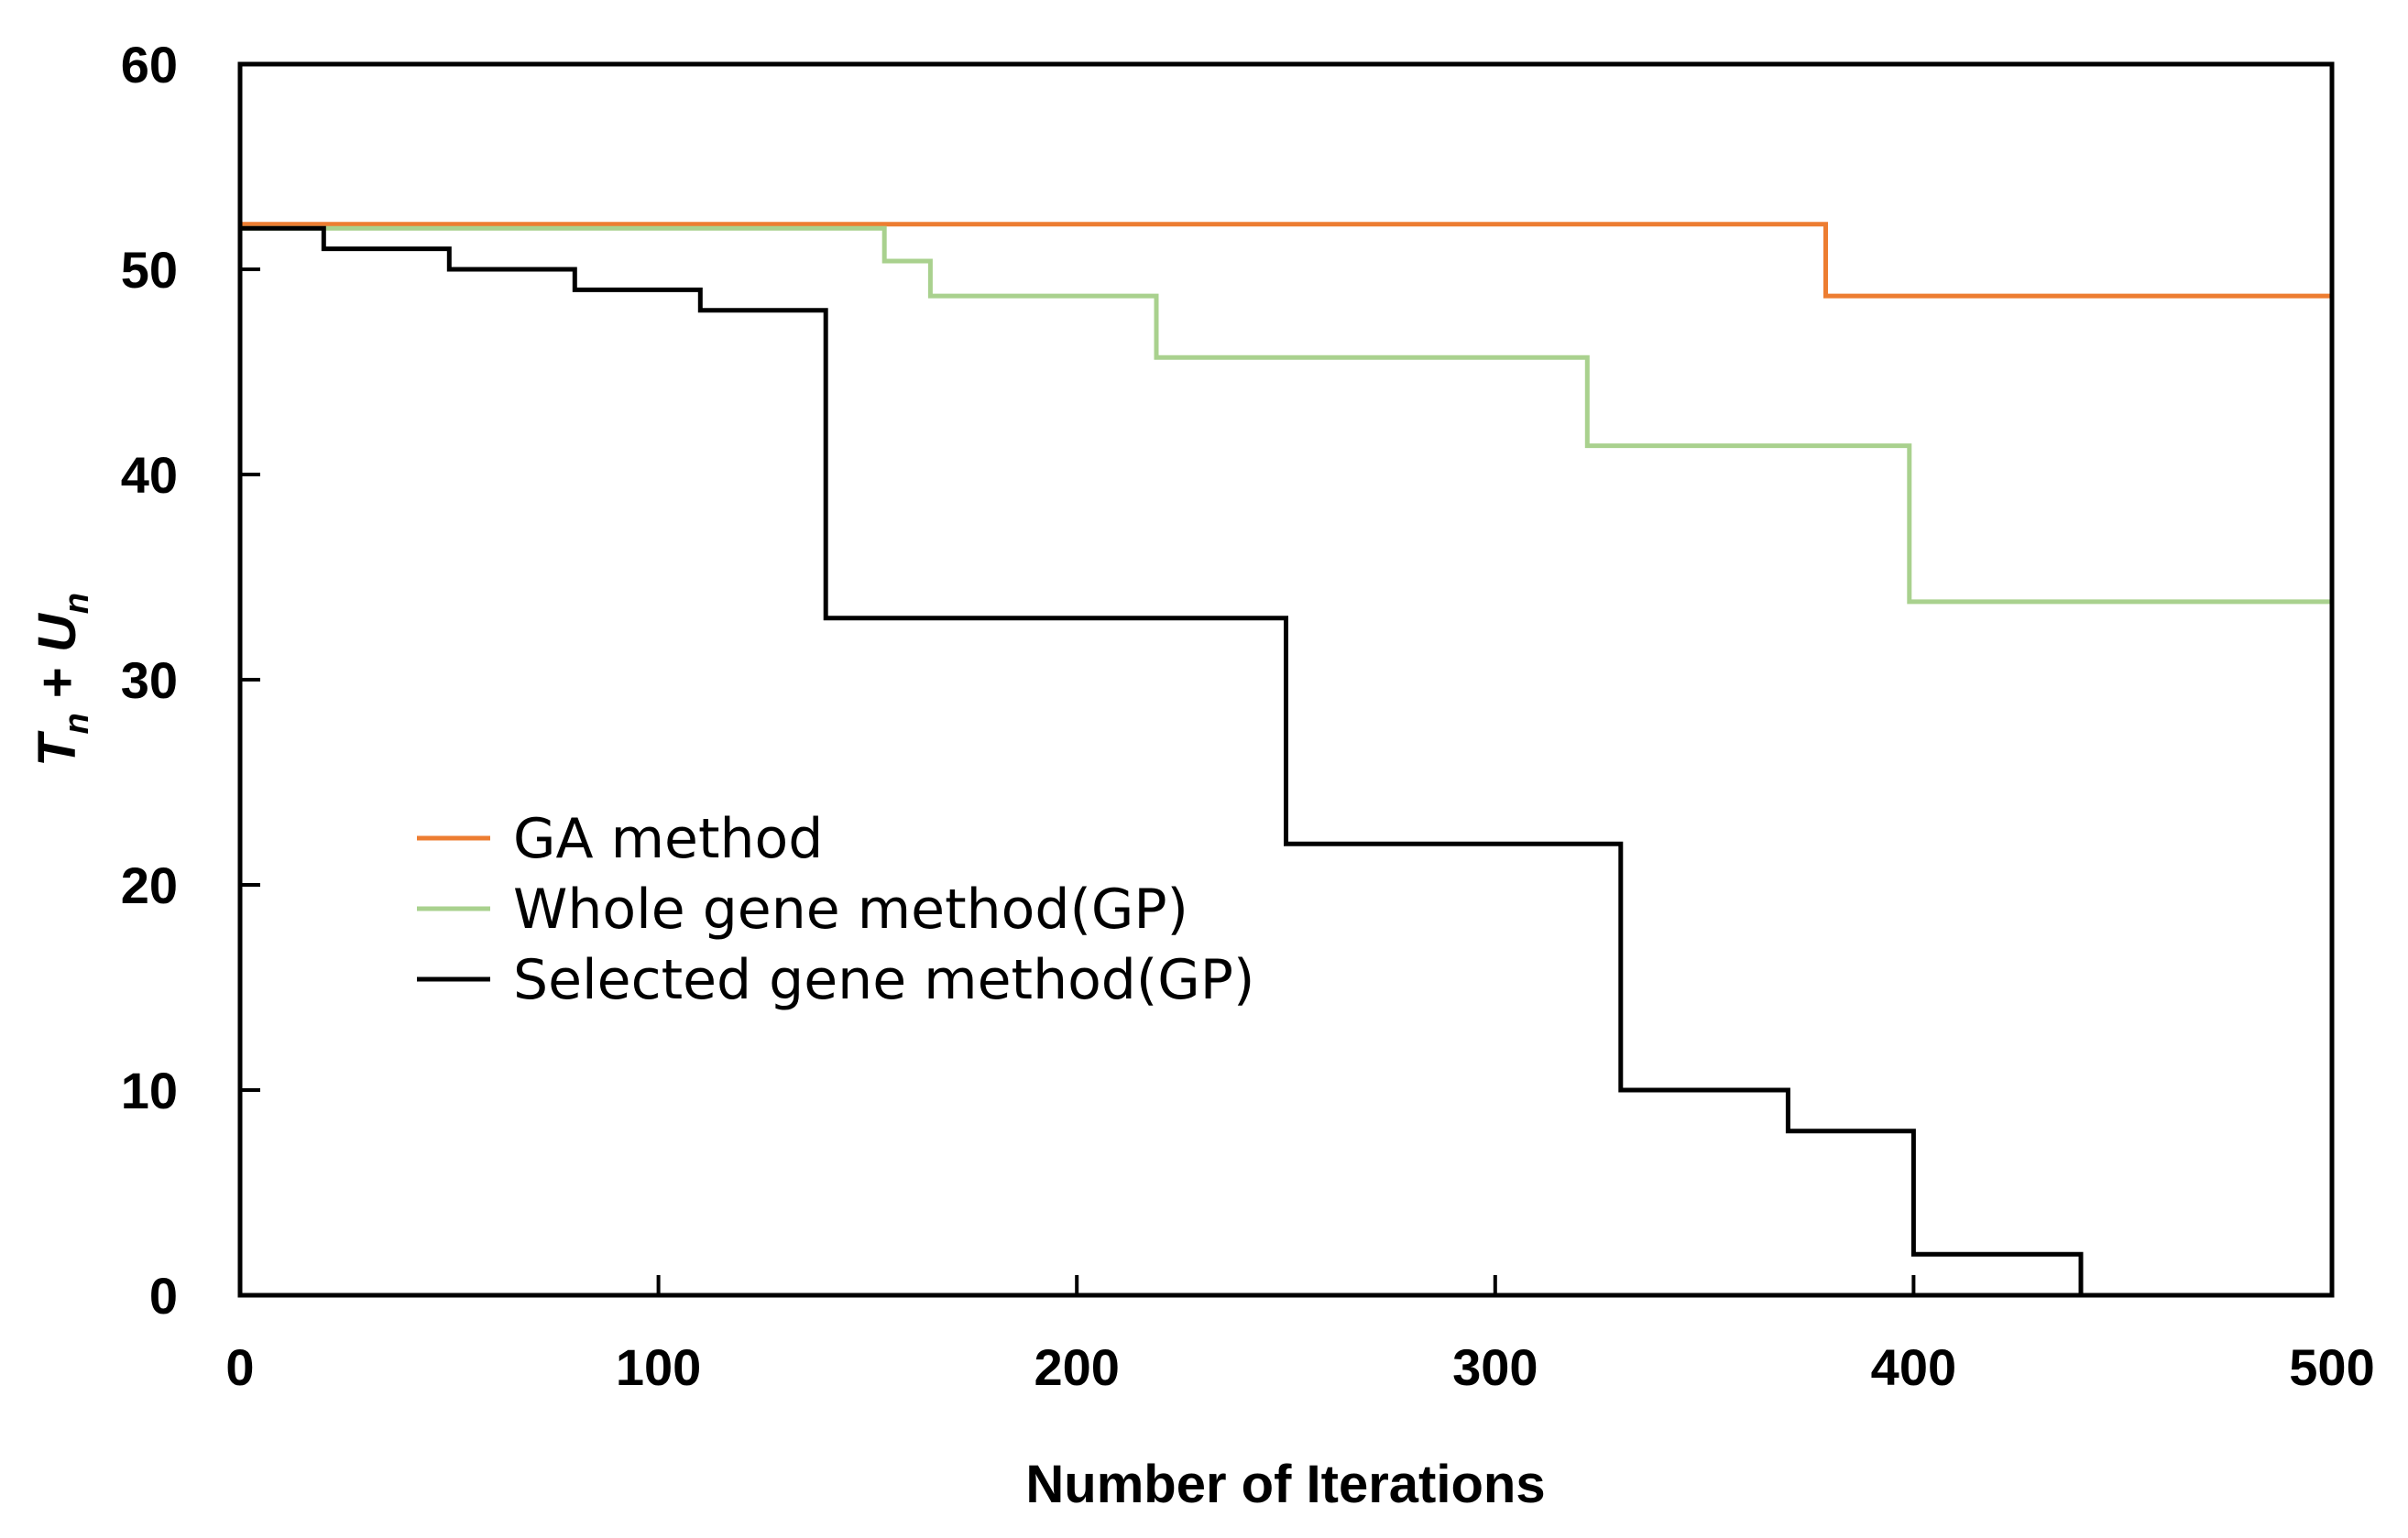 Image resolution: width=2408 pixels, height=1538 pixels. Describe the element at coordinates (884, 980) in the screenshot. I see `legend-label-3: Selected gene method(GP)` at that location.